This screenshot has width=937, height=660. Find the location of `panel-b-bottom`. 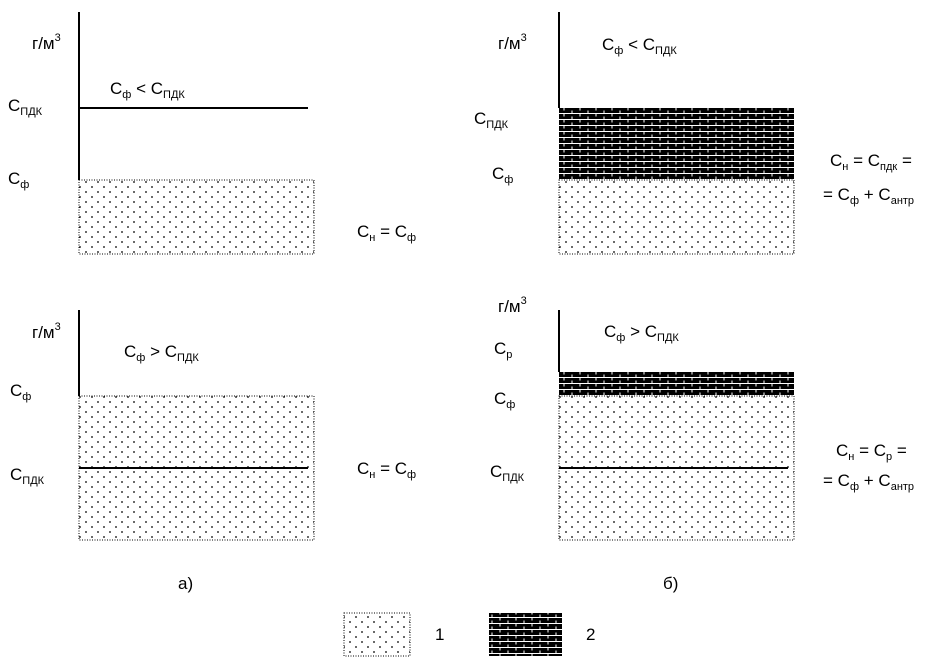

panel-b-bottom is located at coordinates (676, 425).